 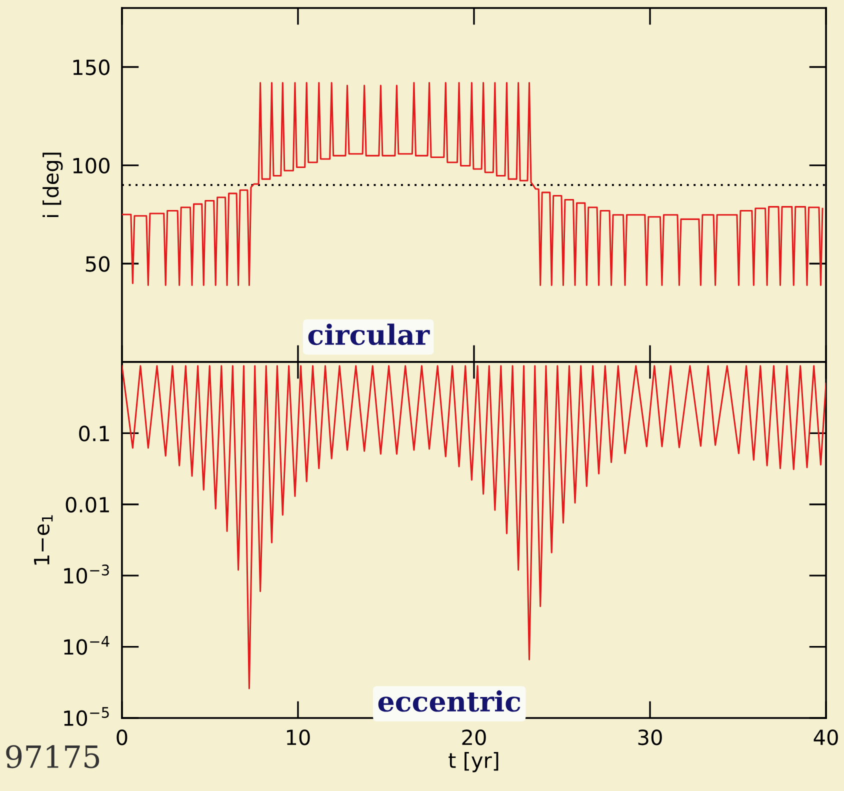 What do you see at coordinates (91, 166) in the screenshot?
I see `y-tick-label: 100` at bounding box center [91, 166].